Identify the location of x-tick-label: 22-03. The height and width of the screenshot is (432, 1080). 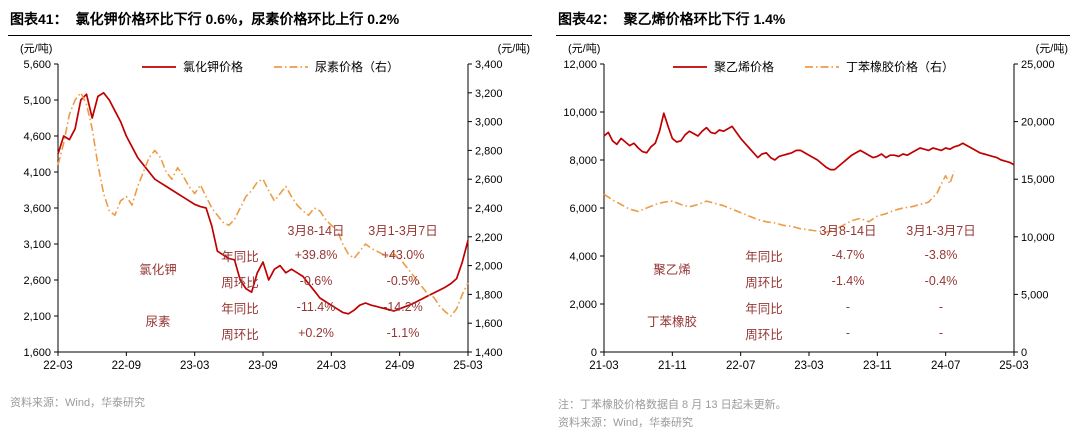
(57, 366).